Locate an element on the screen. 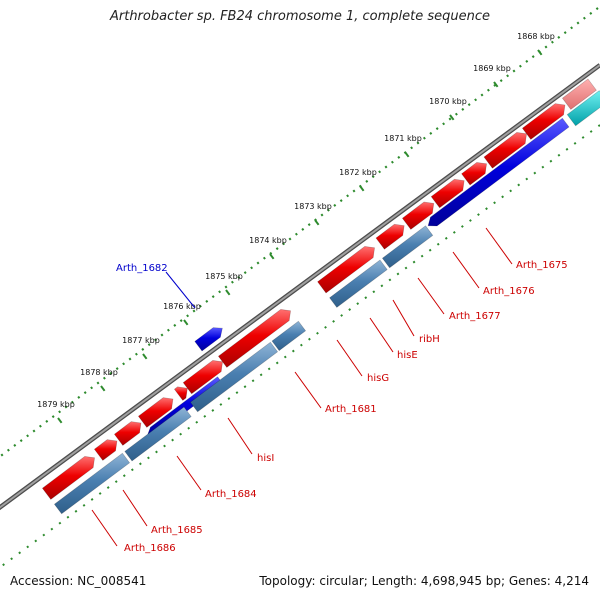 This screenshot has width=600, height=600. reverse-gene-block is located at coordinates (498, 172).